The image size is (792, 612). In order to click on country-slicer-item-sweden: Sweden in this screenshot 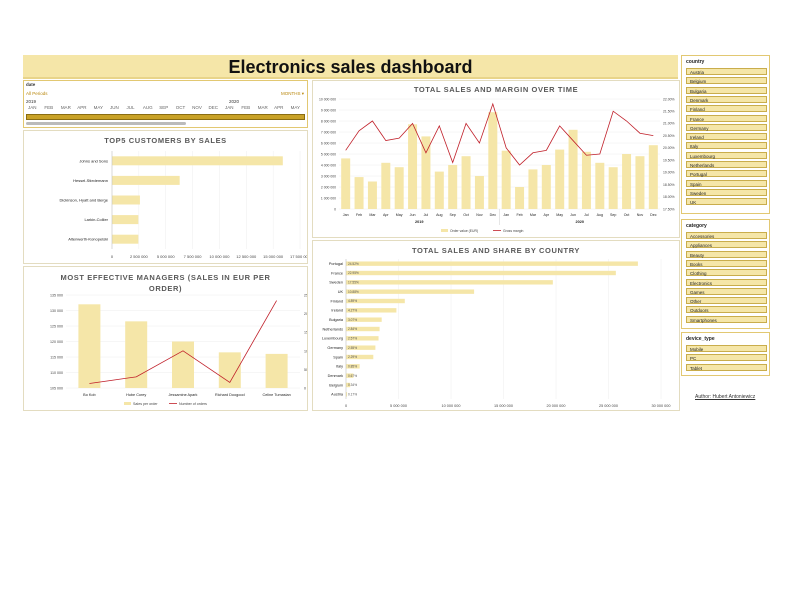, I will do `click(726, 192)`.